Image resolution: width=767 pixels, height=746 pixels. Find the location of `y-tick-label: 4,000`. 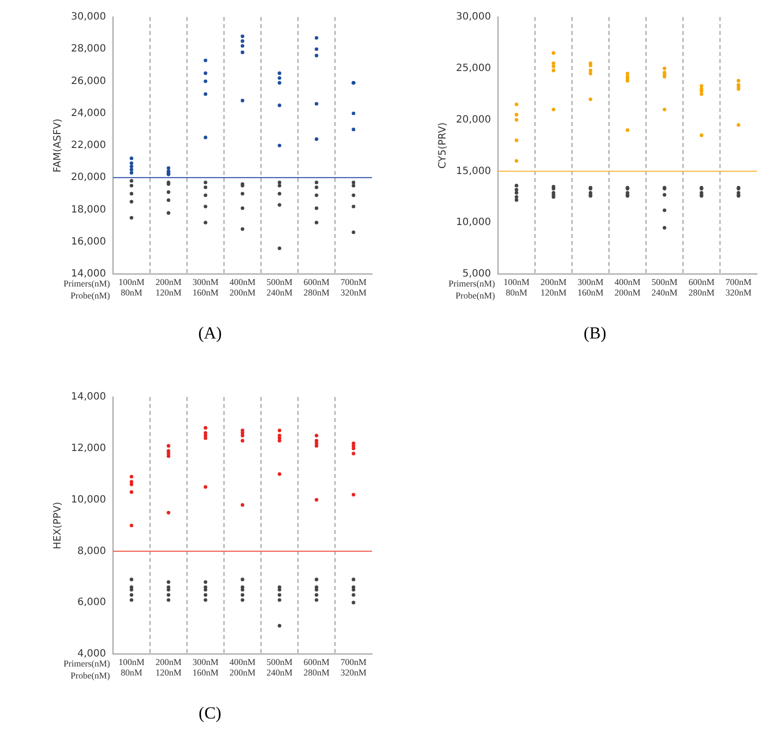

y-tick-label: 4,000 is located at coordinates (91, 654).